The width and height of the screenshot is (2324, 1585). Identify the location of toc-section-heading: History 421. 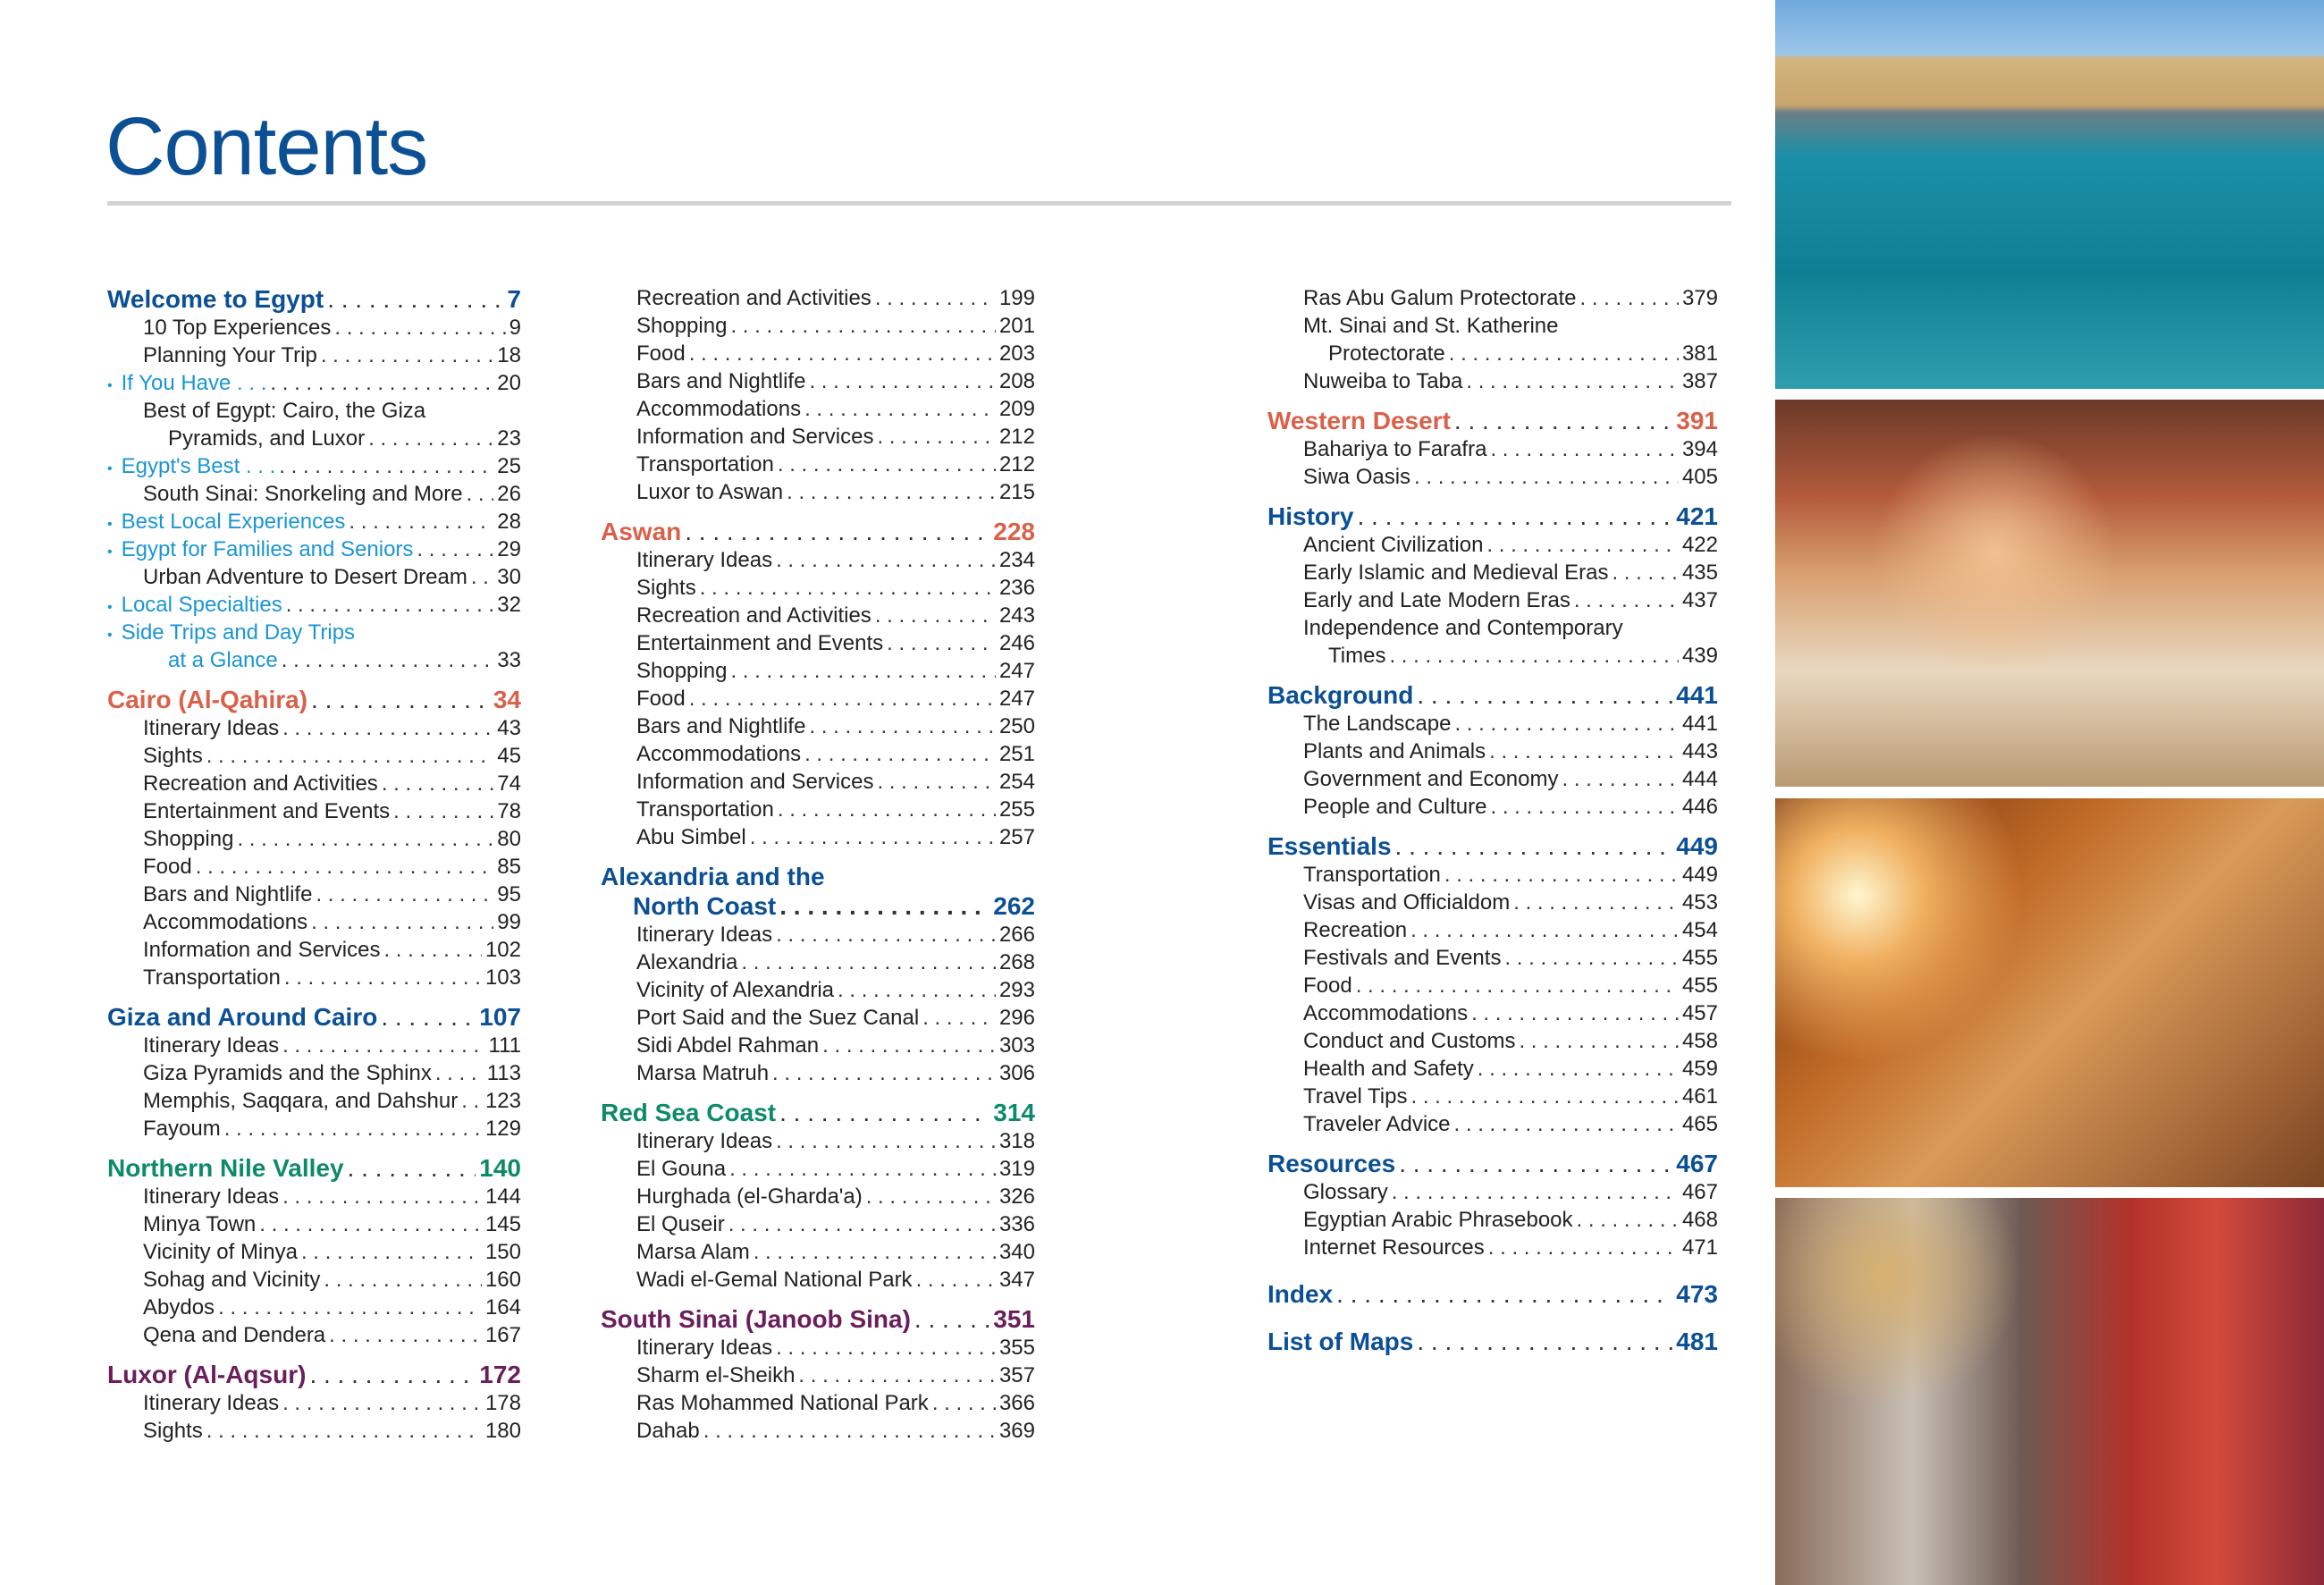
(1492, 516).